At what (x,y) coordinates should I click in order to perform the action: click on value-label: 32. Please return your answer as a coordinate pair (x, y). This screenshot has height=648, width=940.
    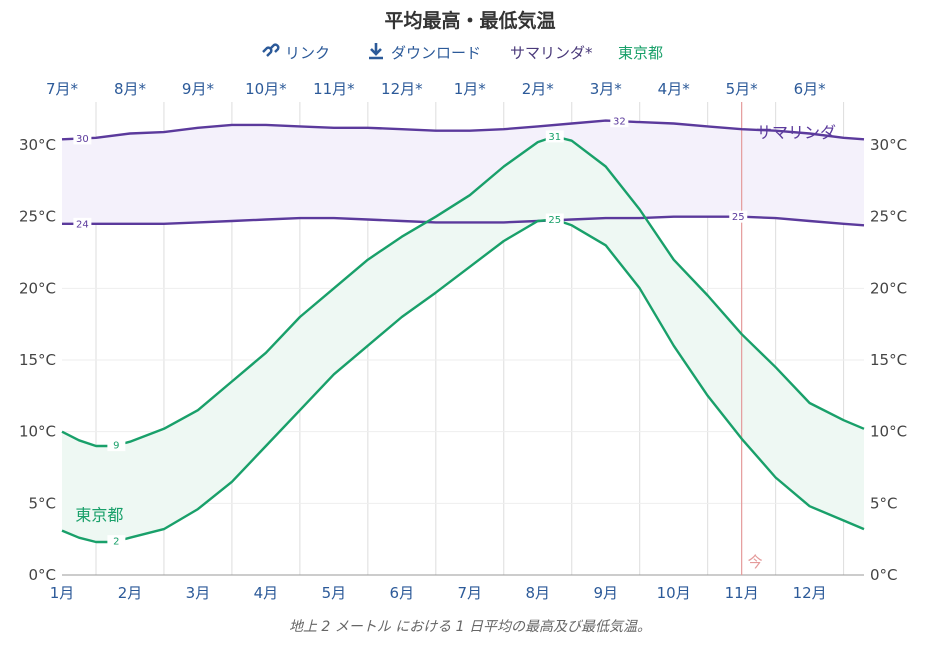
    Looking at the image, I should click on (619, 122).